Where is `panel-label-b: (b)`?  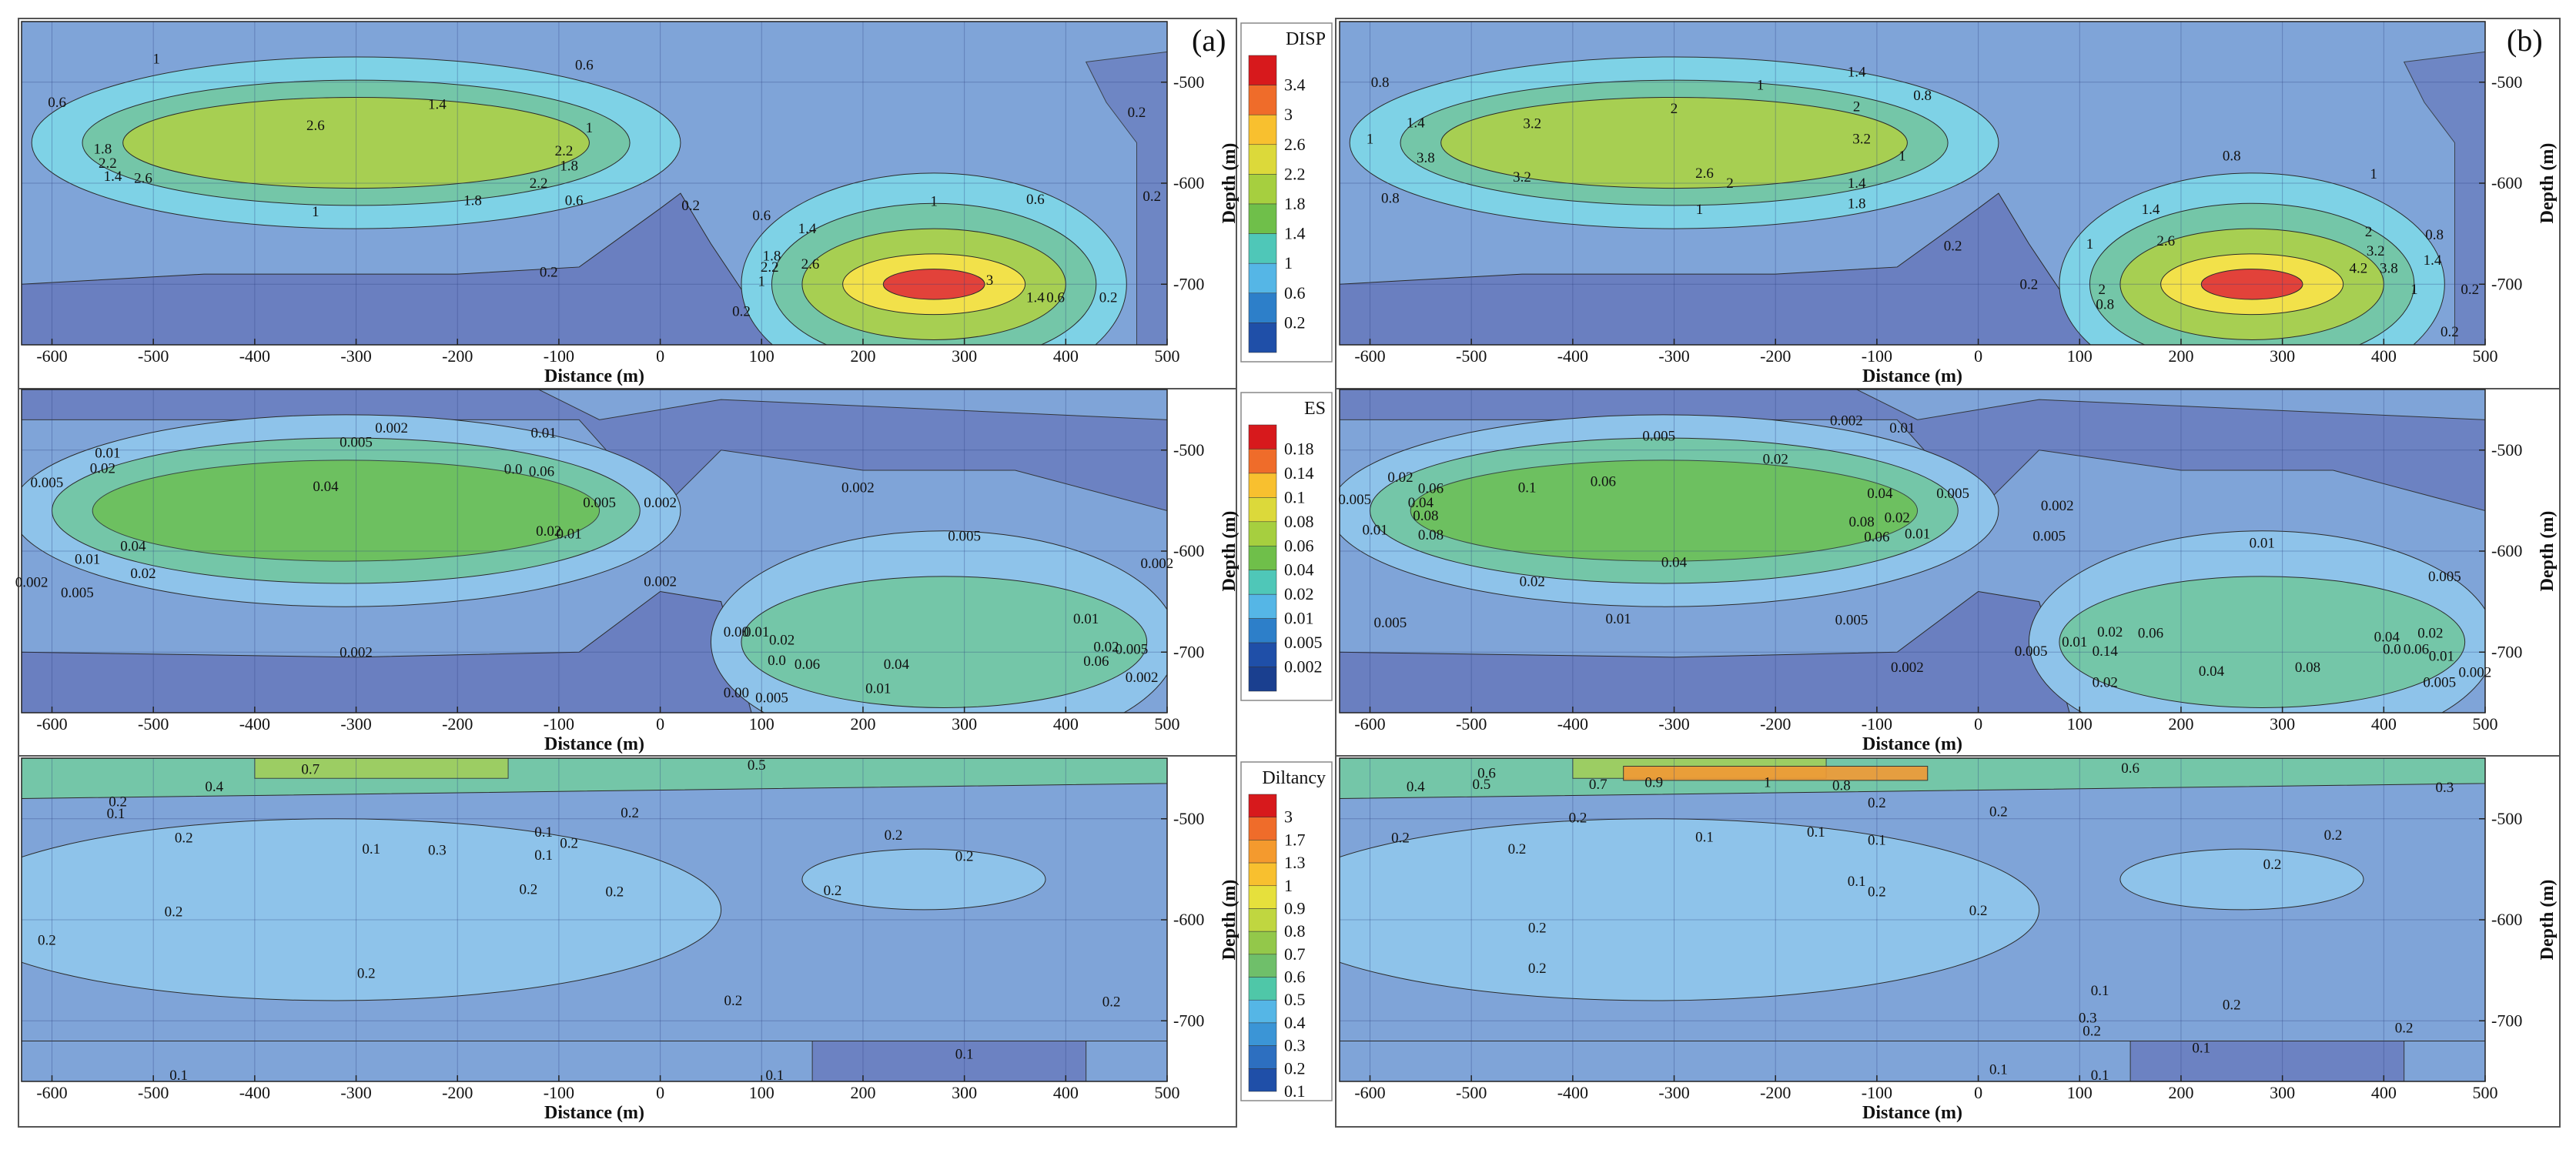
panel-label-b: (b) is located at coordinates (2525, 40).